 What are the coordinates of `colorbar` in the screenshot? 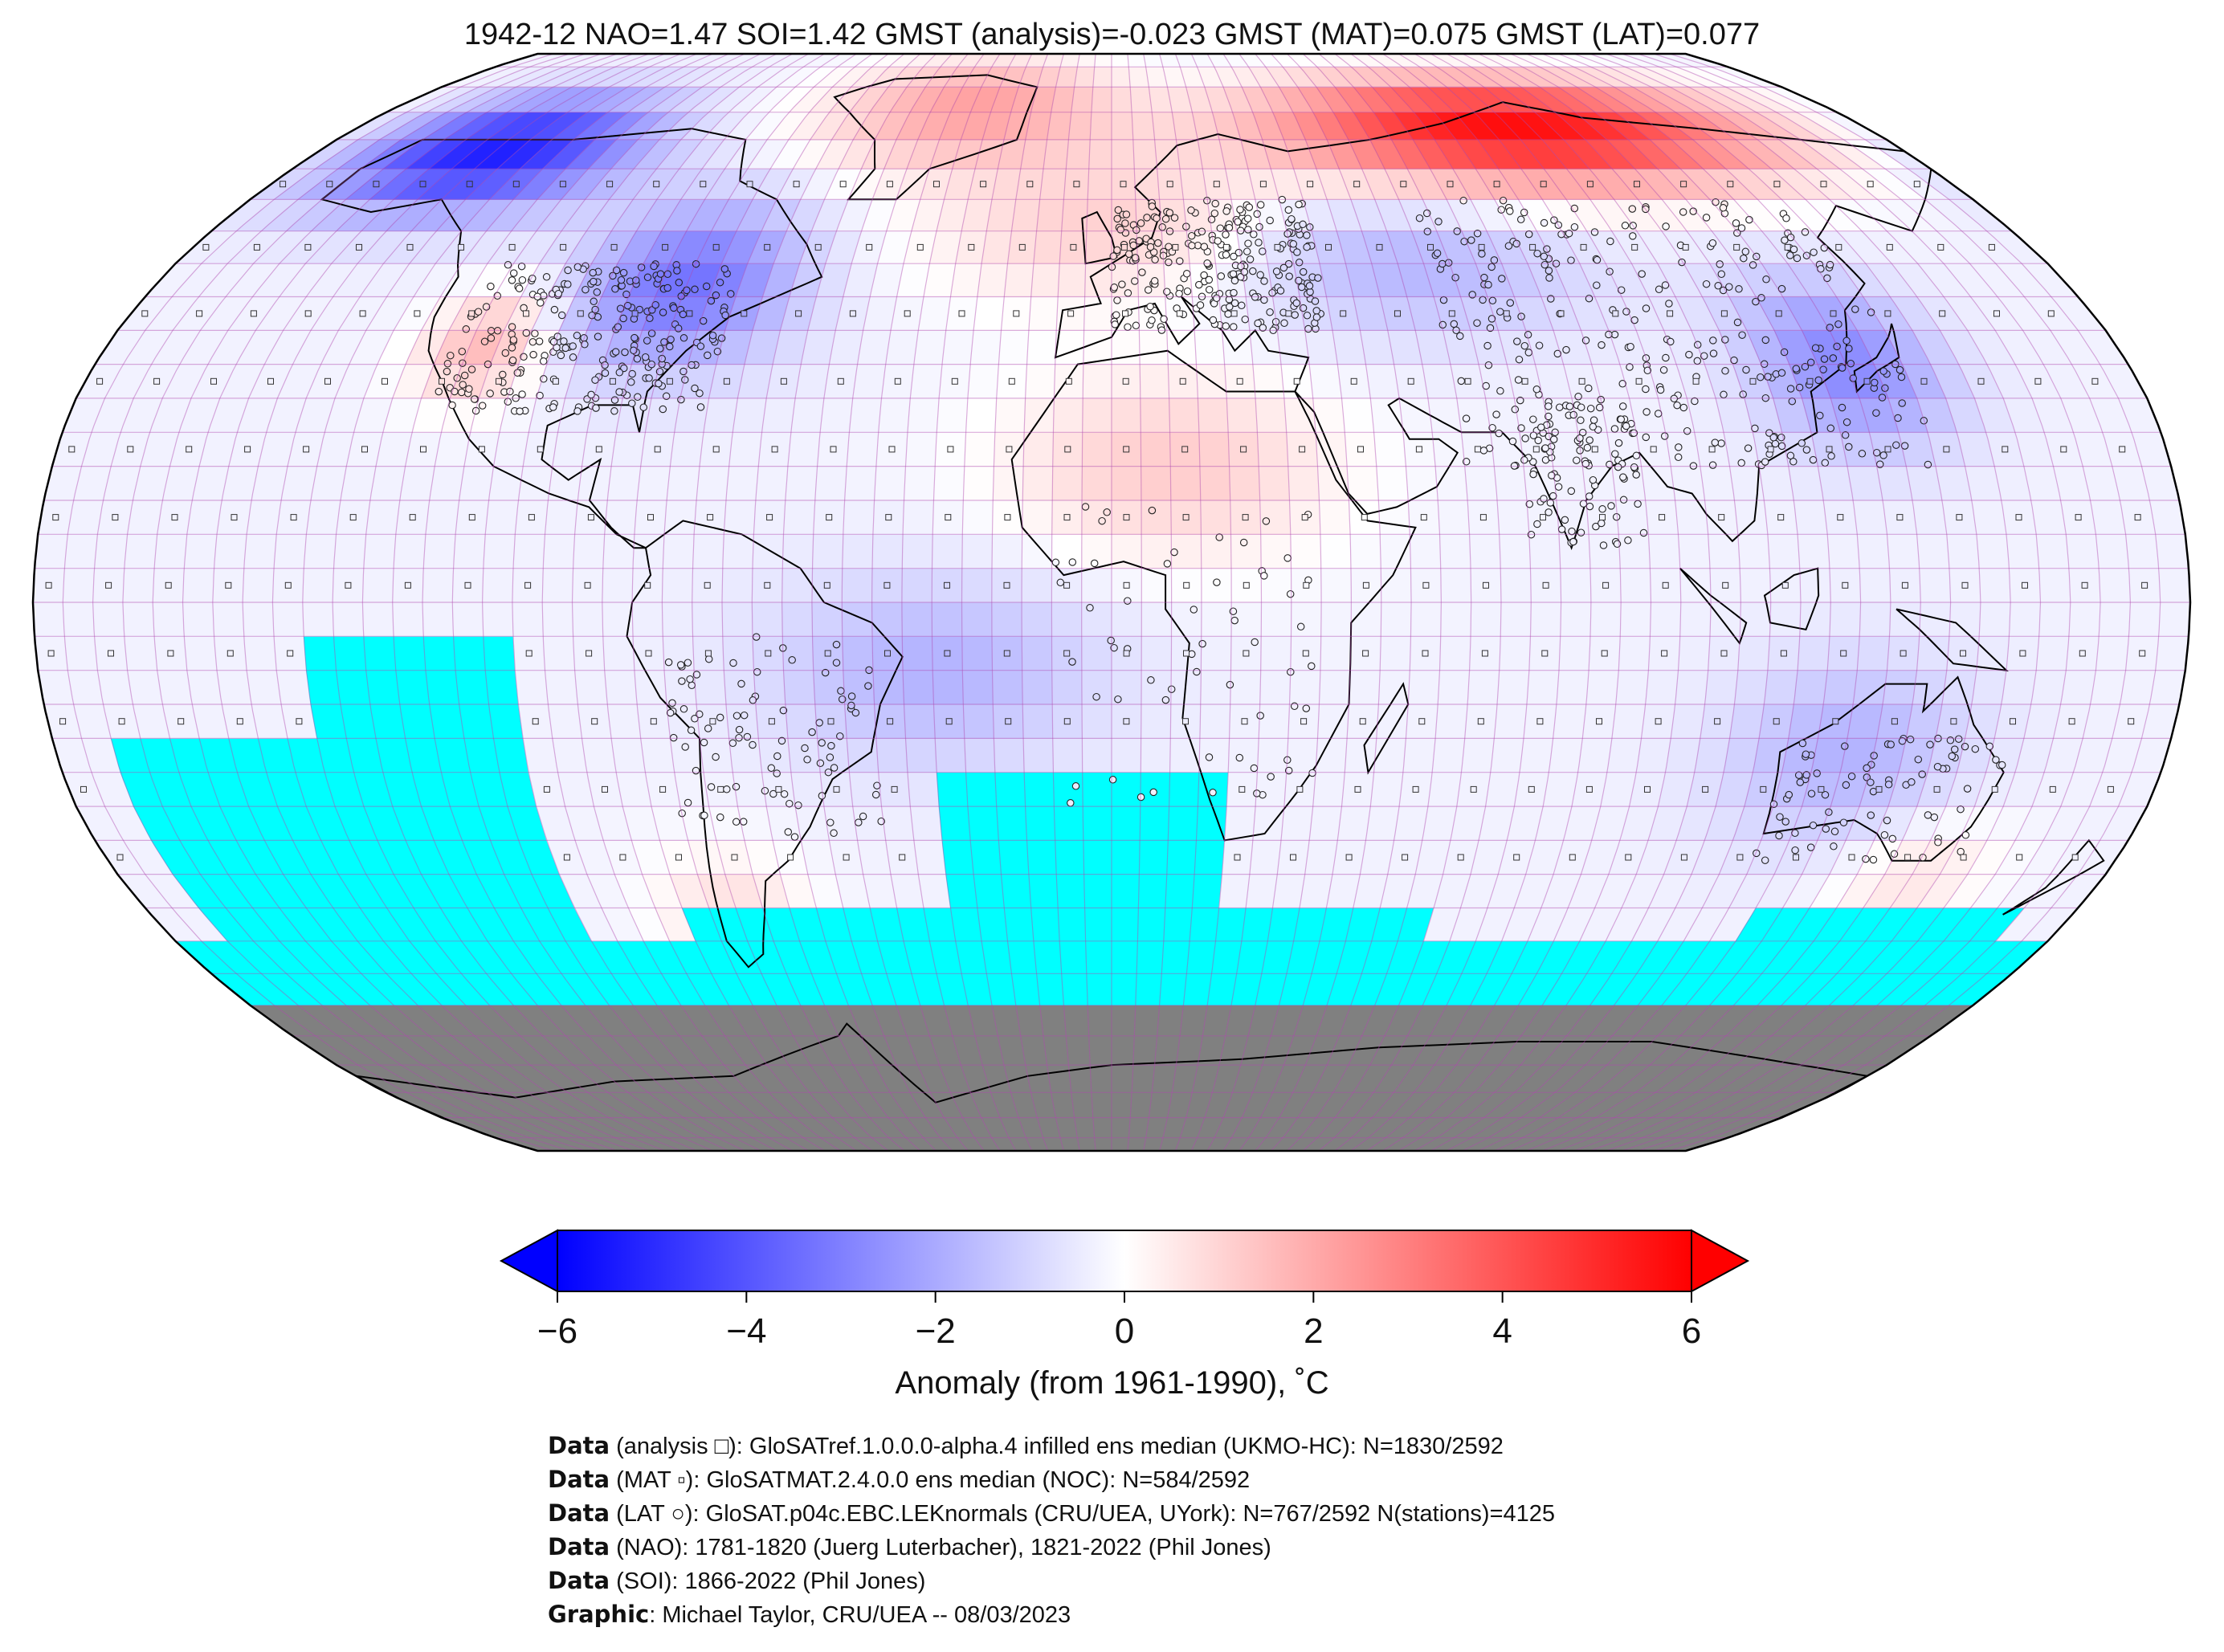 It's located at (1124, 1266).